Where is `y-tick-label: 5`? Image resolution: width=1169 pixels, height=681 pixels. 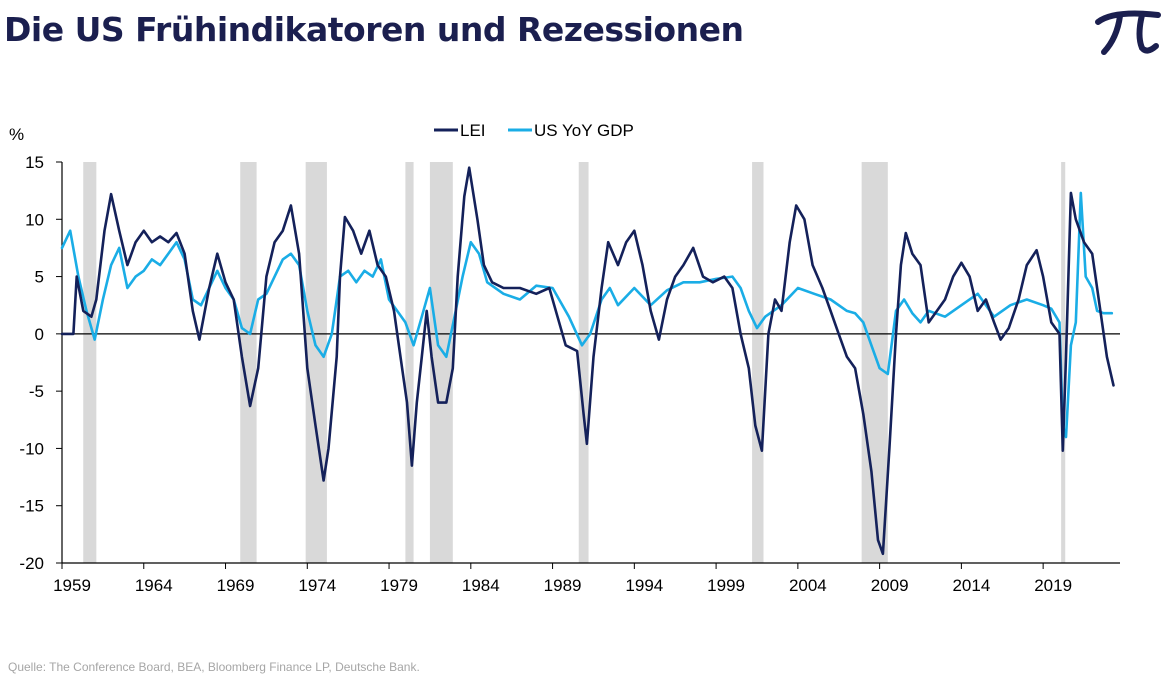
y-tick-label: 5 is located at coordinates (39, 277).